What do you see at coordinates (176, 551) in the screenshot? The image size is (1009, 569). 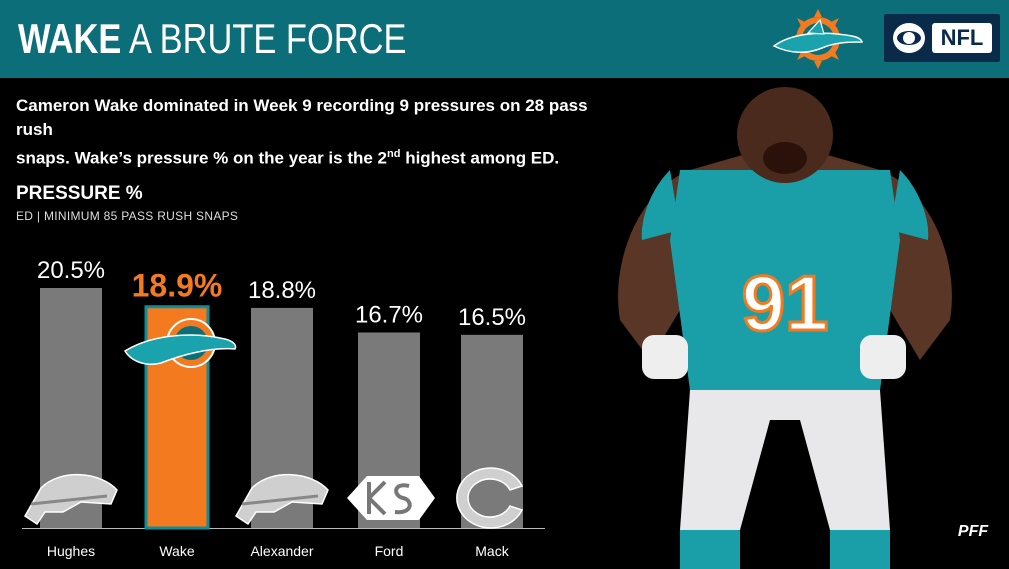 I see `category-label: Wake` at bounding box center [176, 551].